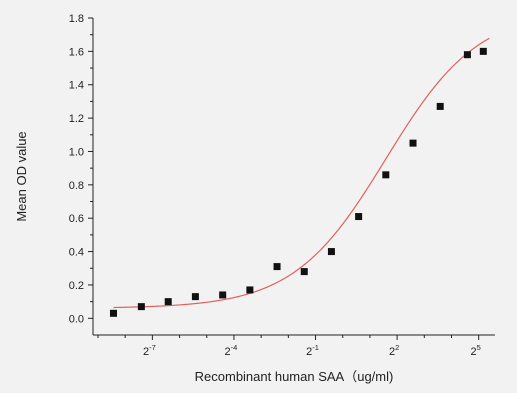  What do you see at coordinates (76, 119) in the screenshot?
I see `y-tick-label: 1.2` at bounding box center [76, 119].